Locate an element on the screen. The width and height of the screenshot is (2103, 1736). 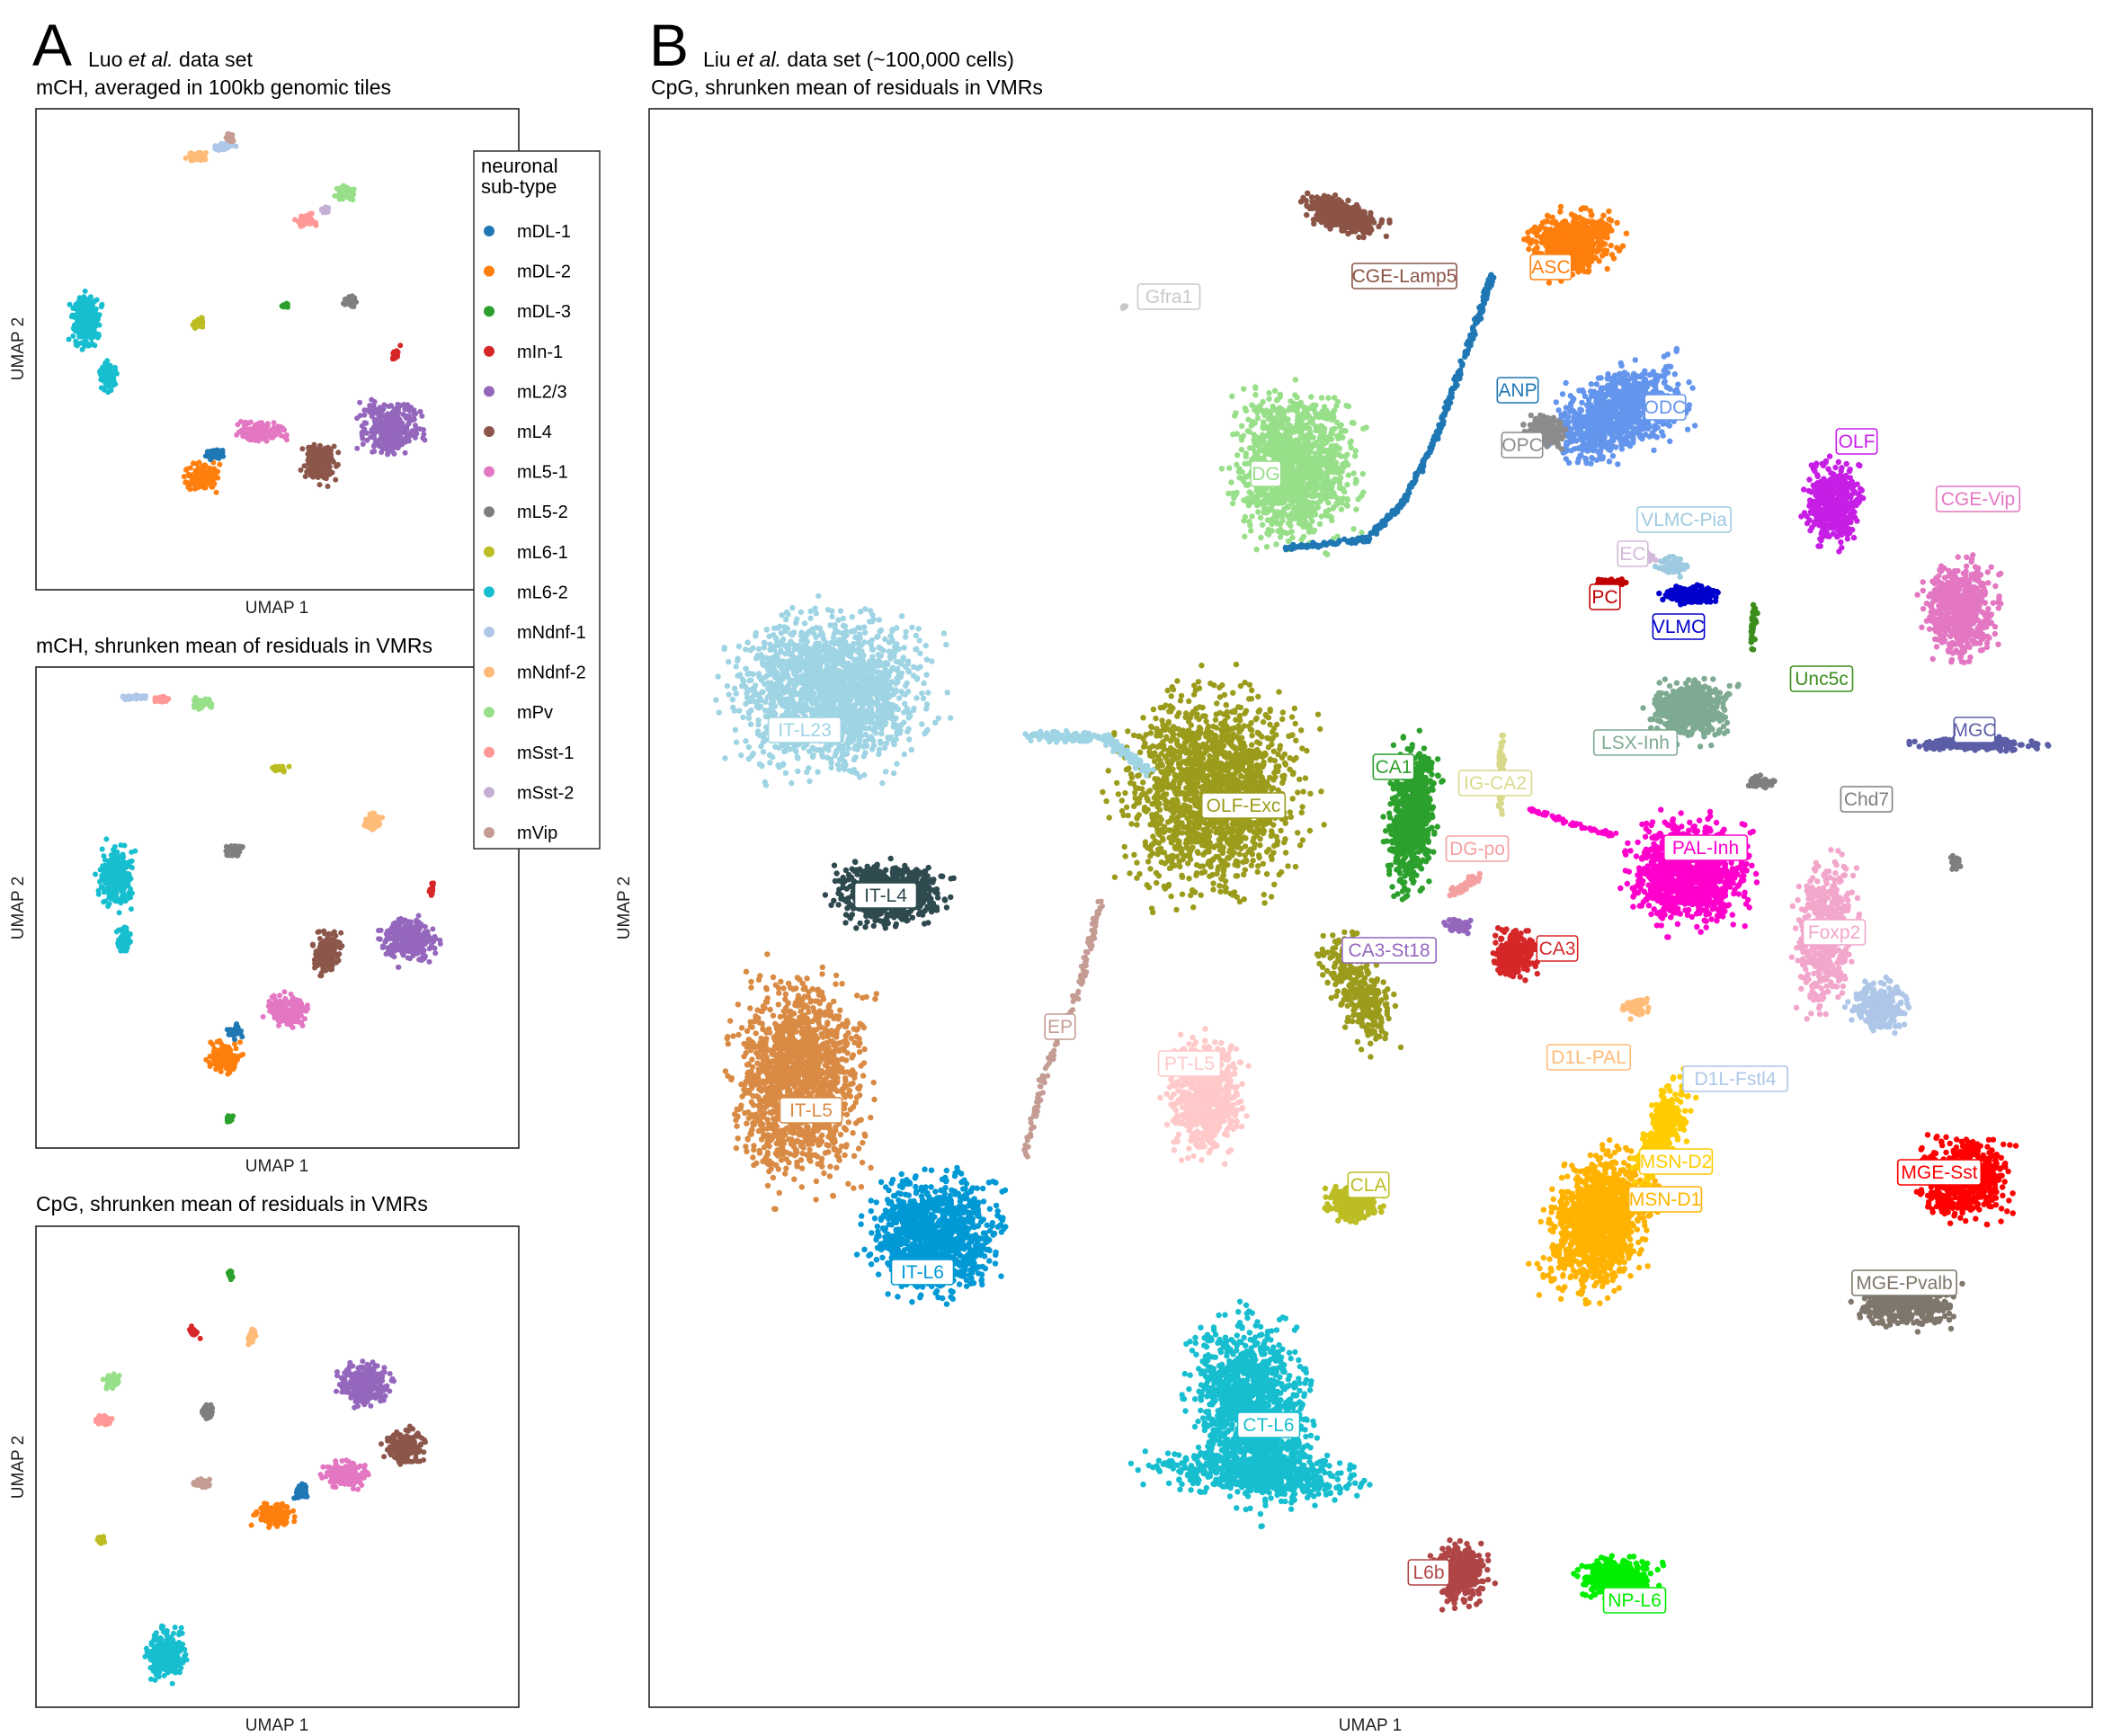
cluster-label-text: OLF-Exc is located at coordinates (1244, 806).